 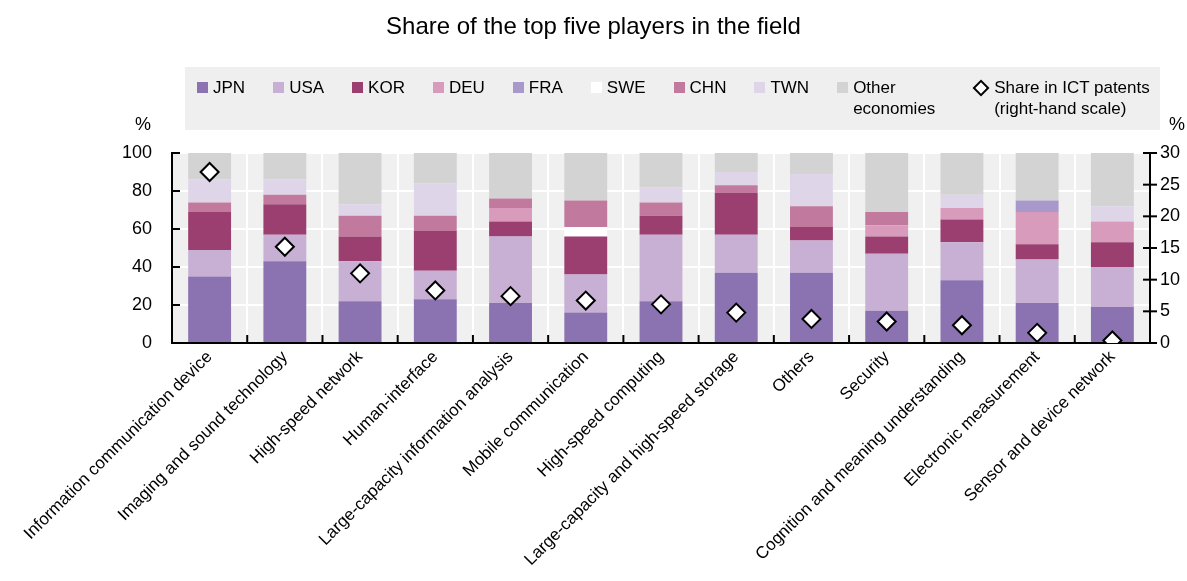 I want to click on y-tick-label: 0, so click(x=146, y=341).